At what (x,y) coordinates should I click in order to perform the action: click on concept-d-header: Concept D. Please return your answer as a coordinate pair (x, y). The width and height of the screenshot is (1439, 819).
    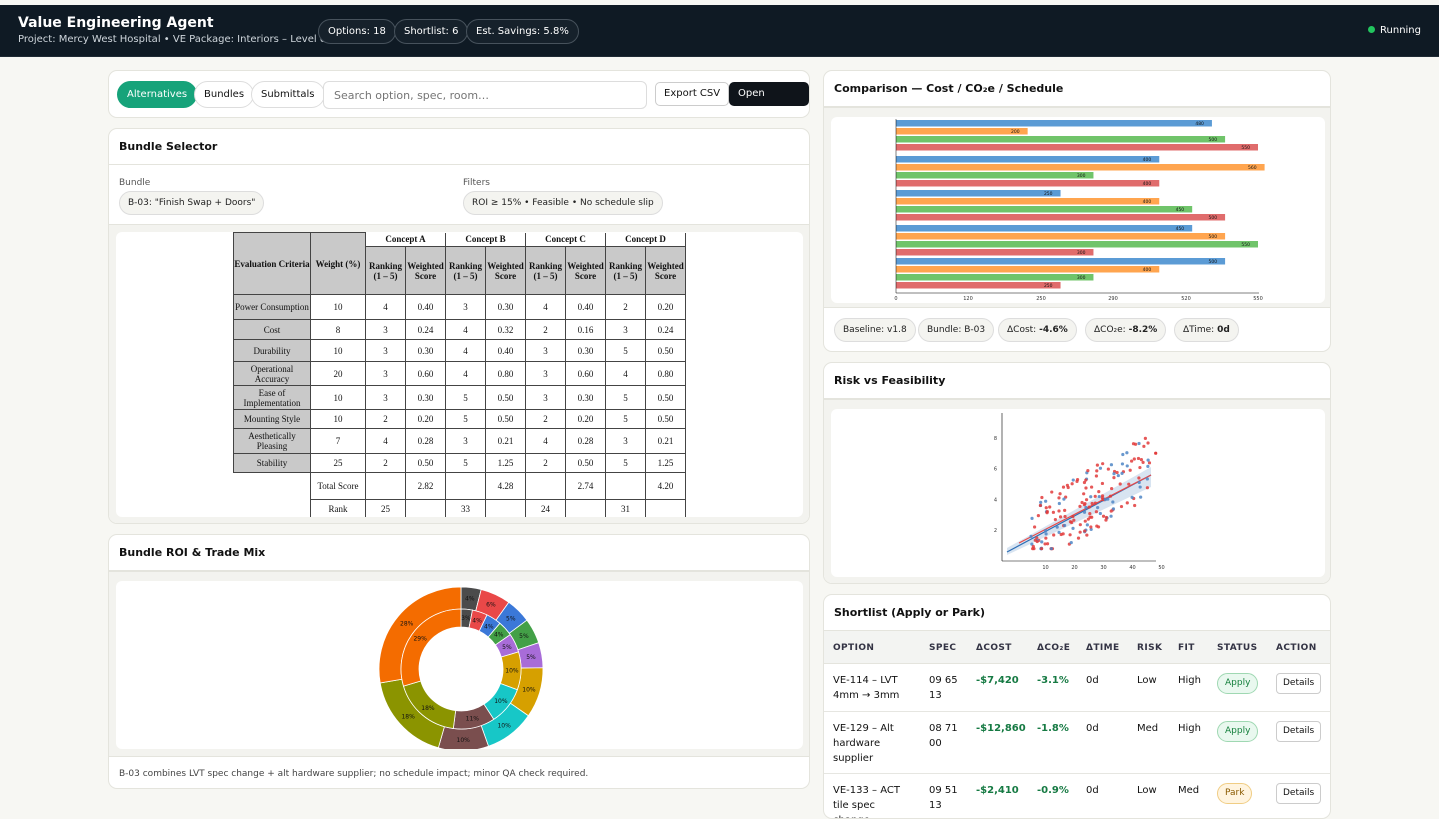
    Looking at the image, I should click on (645, 239).